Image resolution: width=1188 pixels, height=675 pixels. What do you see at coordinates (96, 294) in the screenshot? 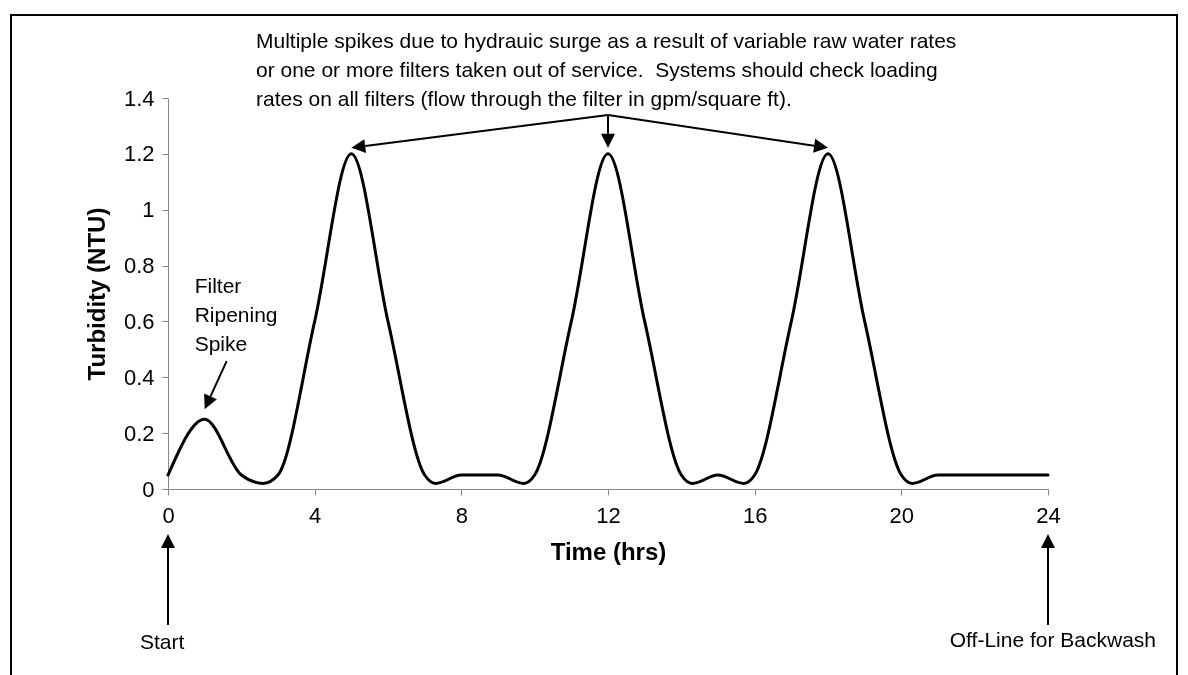
I see `y-axis-title: Turbidity (NTU)` at bounding box center [96, 294].